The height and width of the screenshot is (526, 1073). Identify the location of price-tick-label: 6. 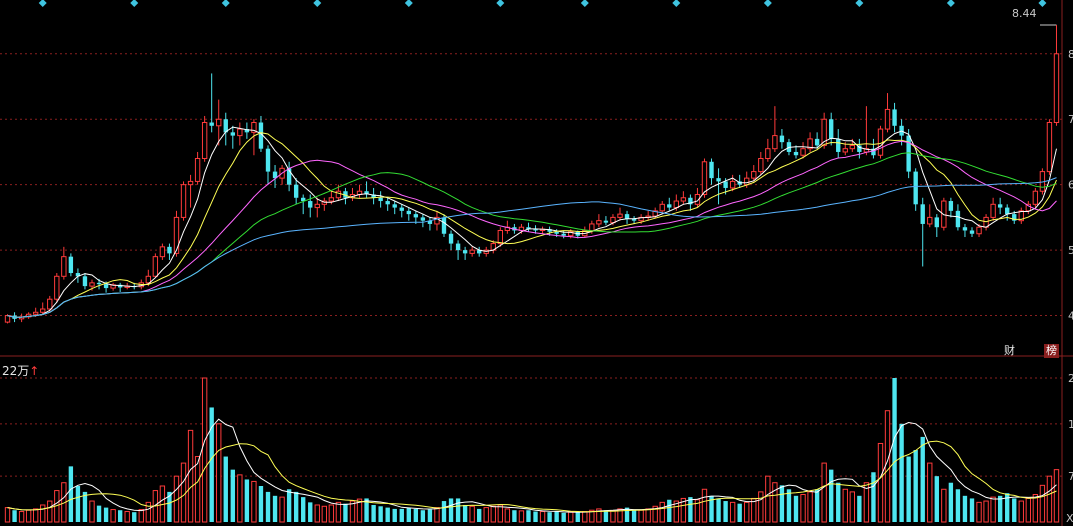
(1070, 185).